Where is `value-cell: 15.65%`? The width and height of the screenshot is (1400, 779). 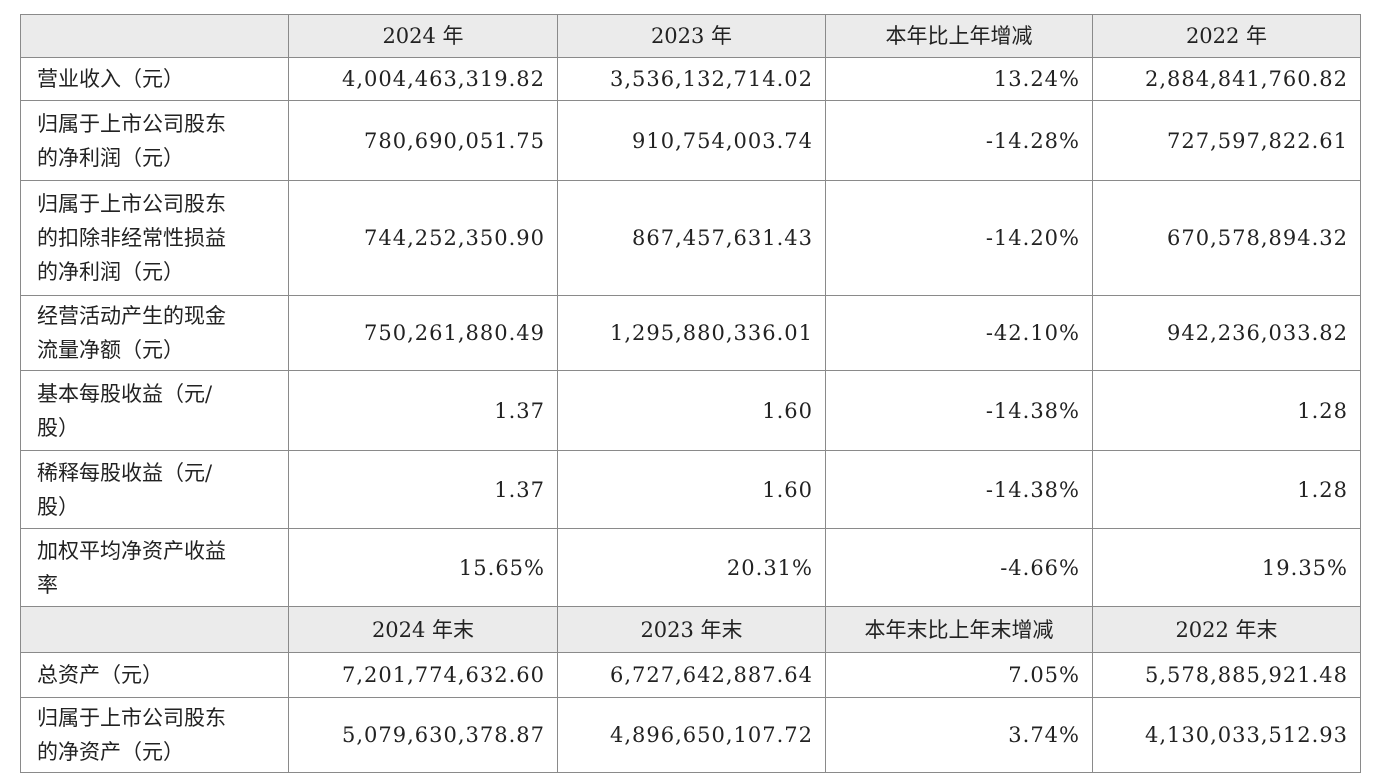 value-cell: 15.65% is located at coordinates (423, 567).